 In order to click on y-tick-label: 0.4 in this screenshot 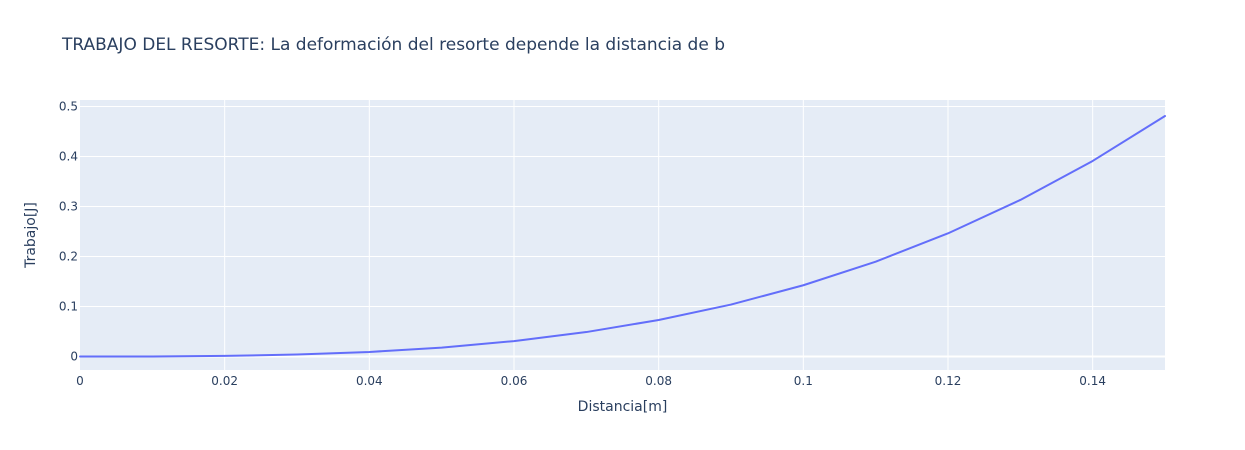, I will do `click(68, 157)`.